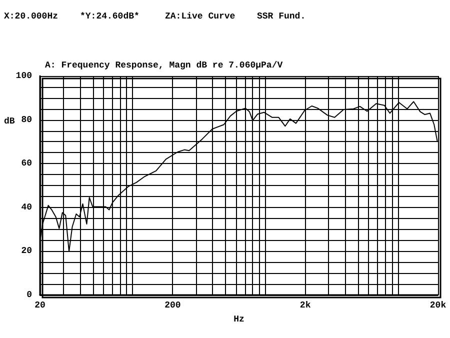 This screenshot has height=338, width=450. I want to click on y-tick-label: 60, so click(26, 163).